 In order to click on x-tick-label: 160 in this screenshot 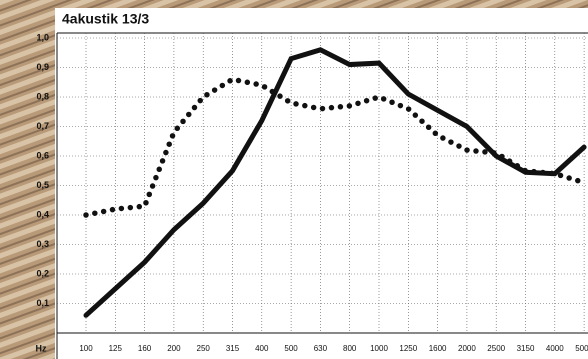, I will do `click(145, 348)`.